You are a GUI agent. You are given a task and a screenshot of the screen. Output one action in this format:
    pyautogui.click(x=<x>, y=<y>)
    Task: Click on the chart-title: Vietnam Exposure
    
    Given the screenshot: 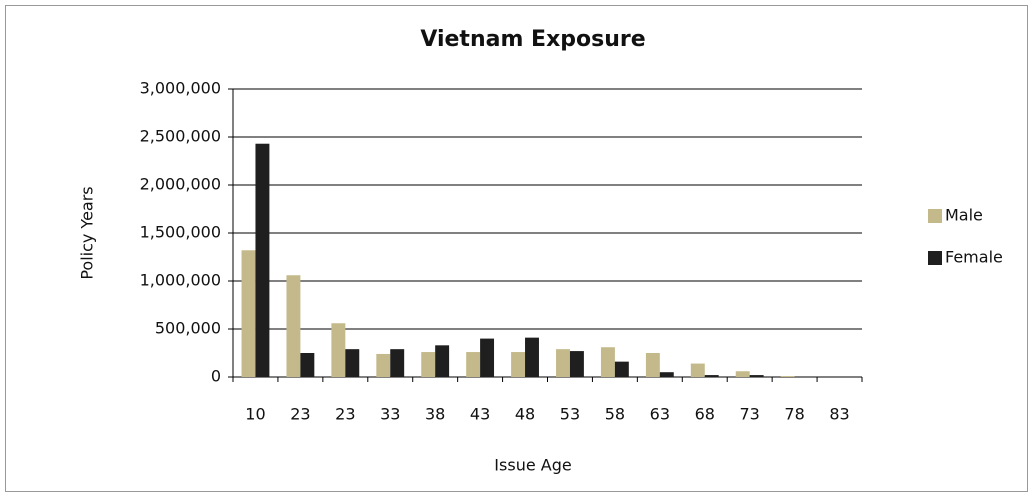 What is the action you would take?
    pyautogui.click(x=532, y=39)
    